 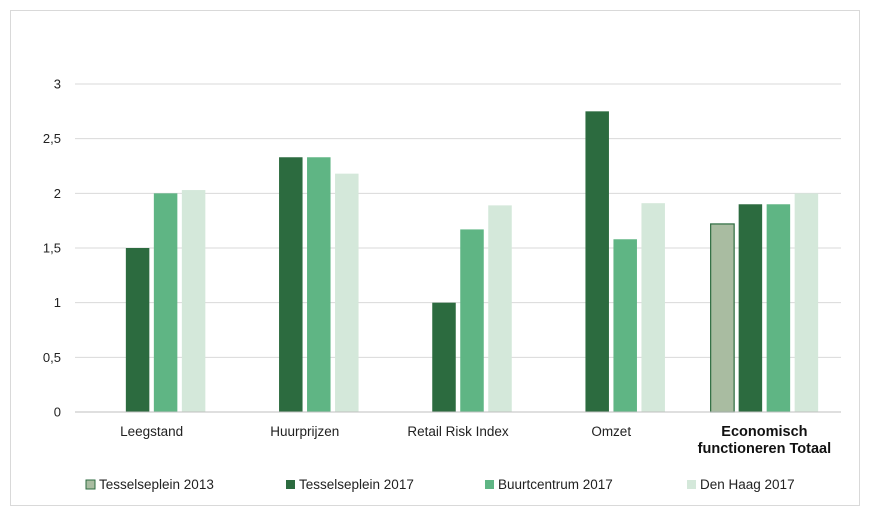 I want to click on bar-buurtcentrum-2017-retail-risk-index, so click(x=472, y=320).